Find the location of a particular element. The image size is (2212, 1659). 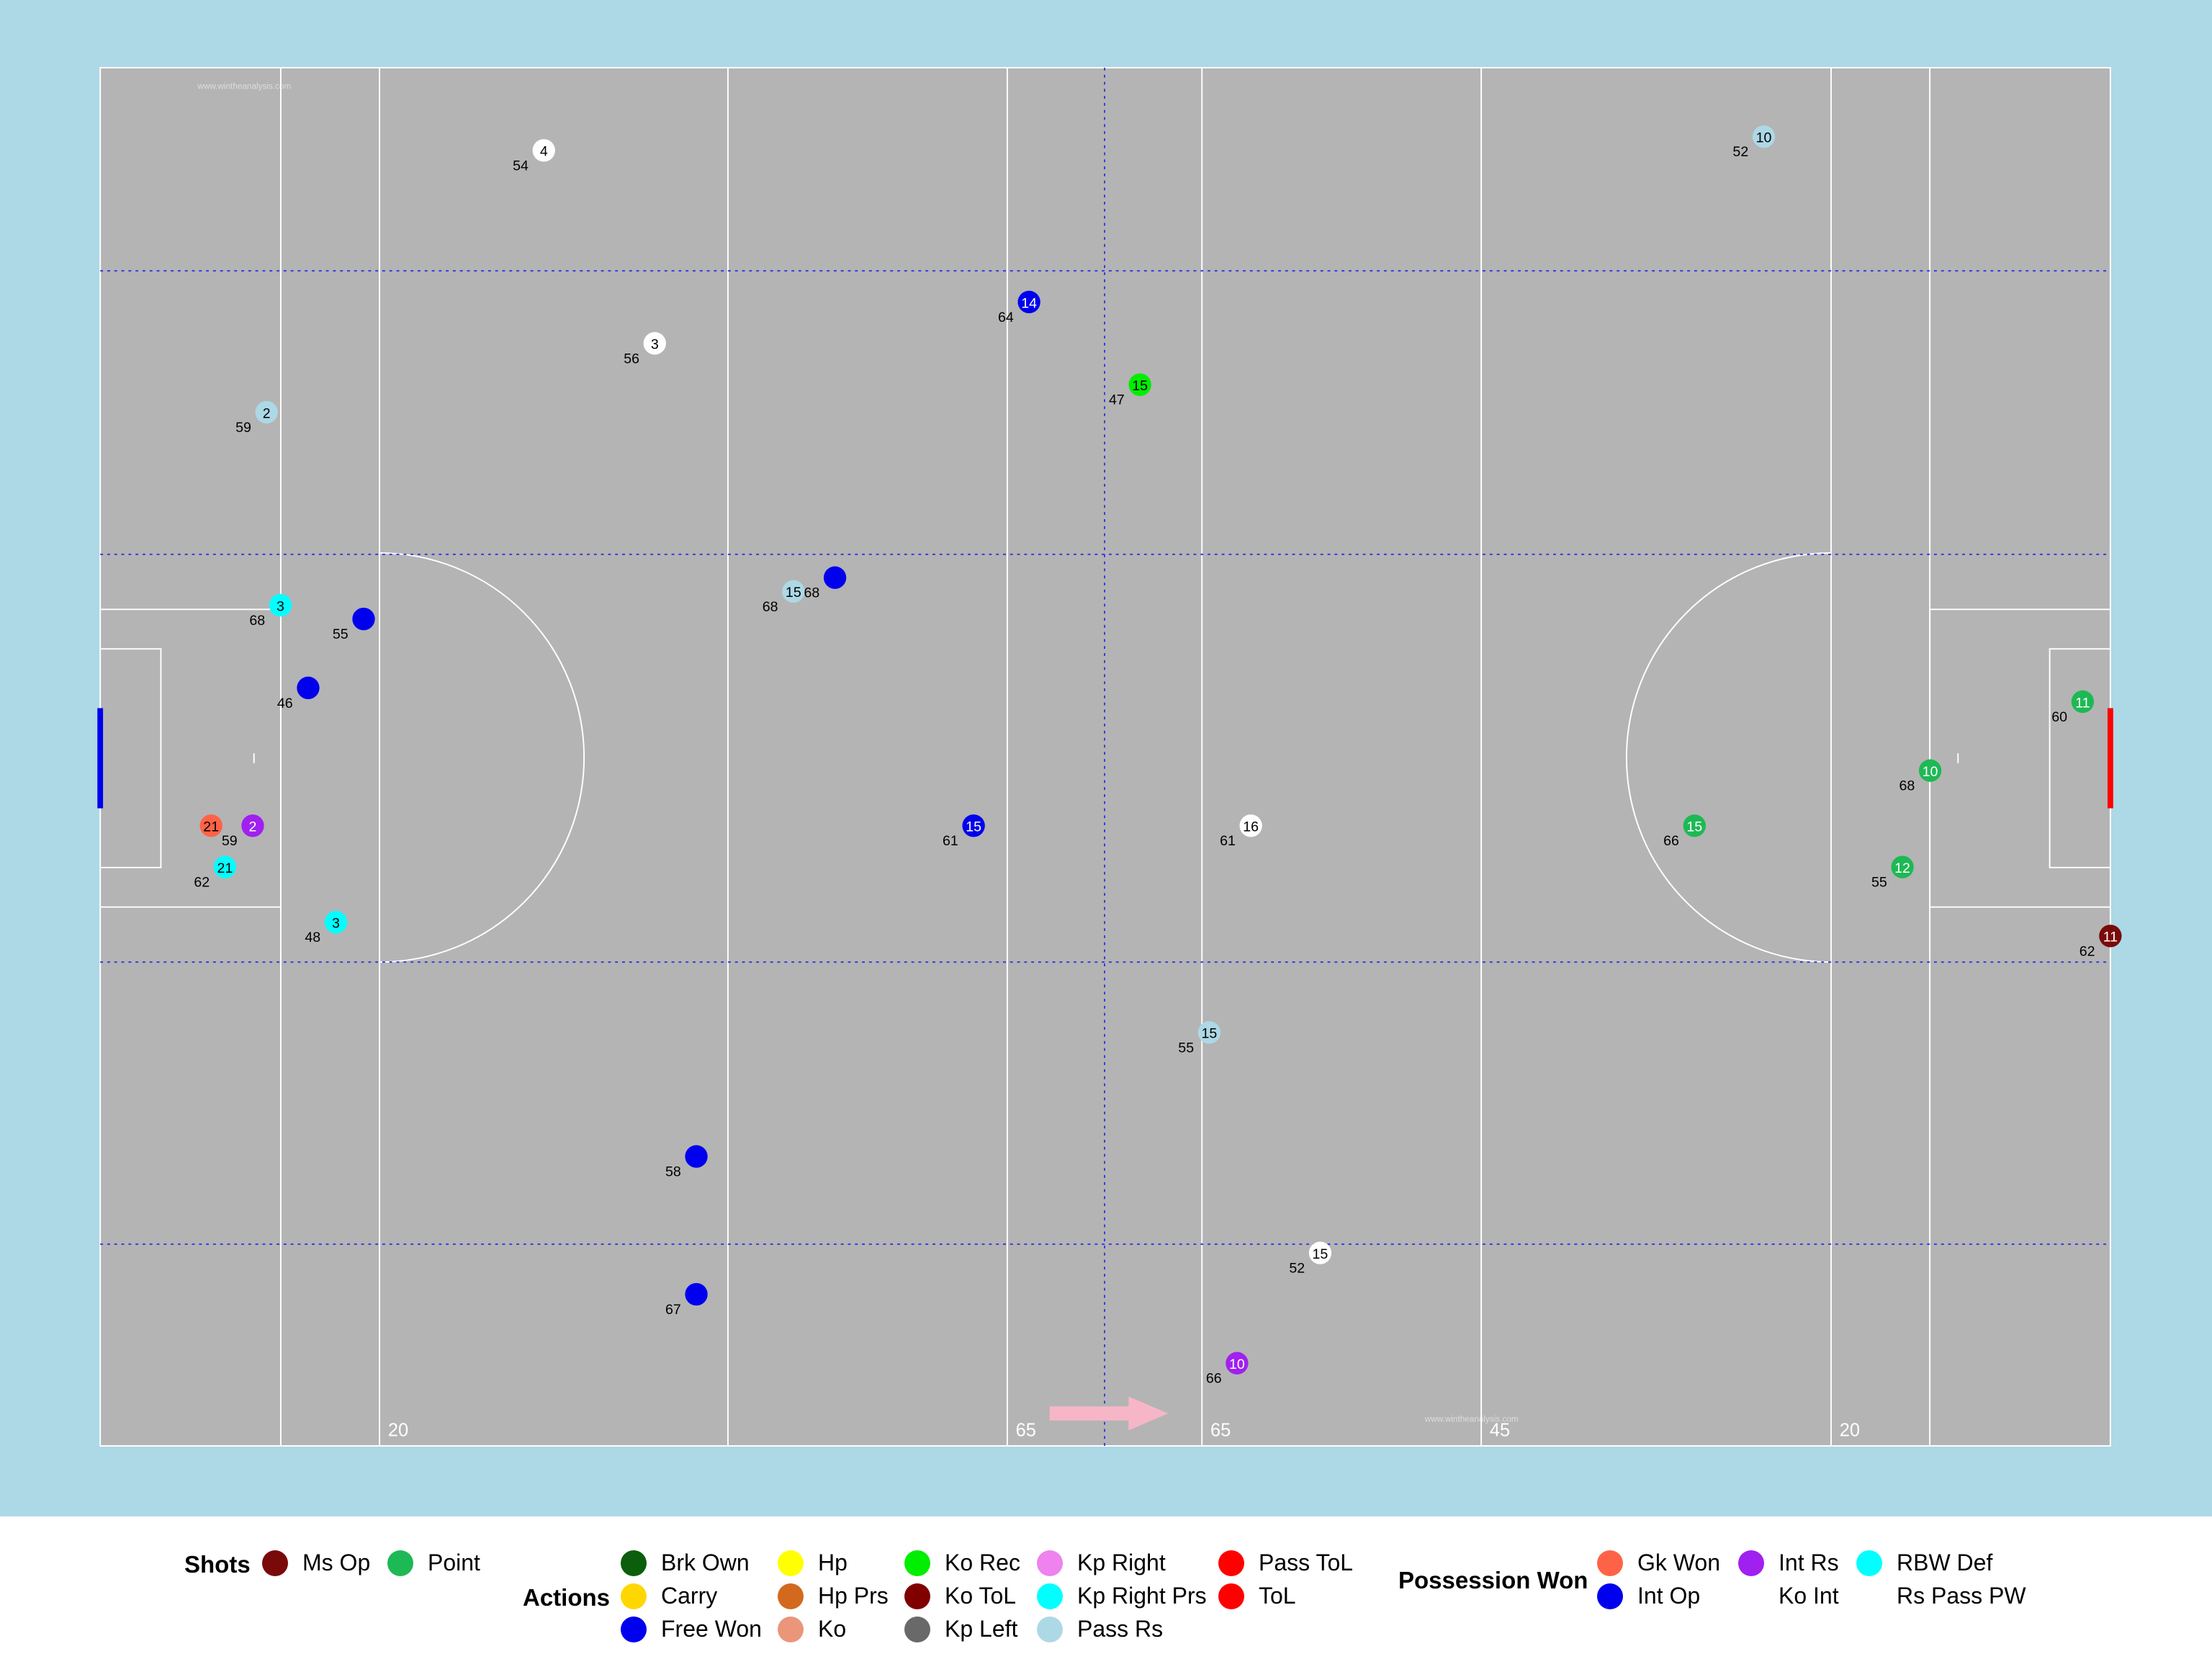

legend-rbw-def: RBW Def is located at coordinates (1924, 1563).